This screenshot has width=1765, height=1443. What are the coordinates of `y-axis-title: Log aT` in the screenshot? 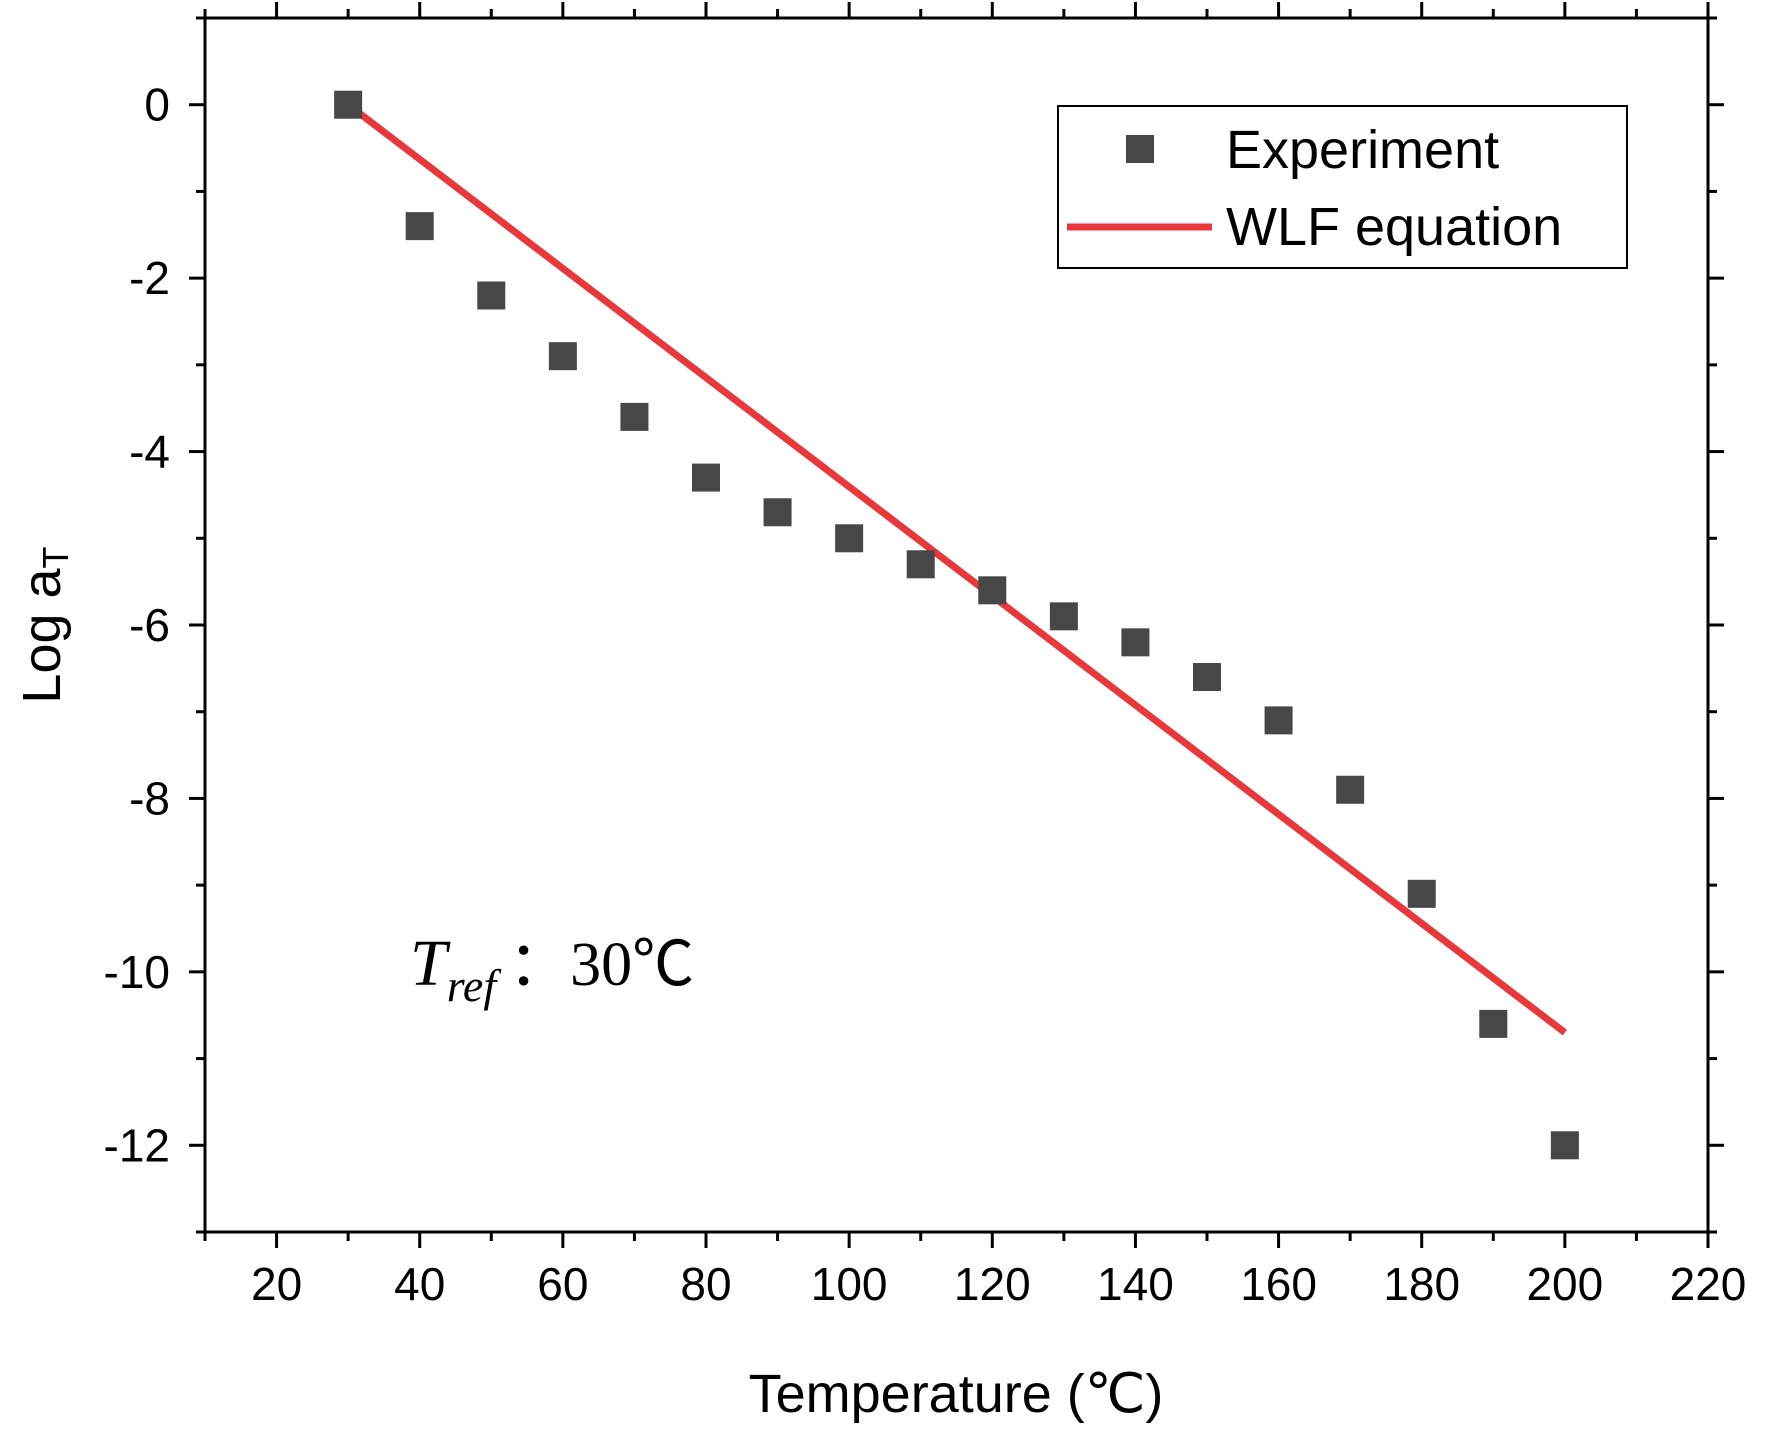 It's located at (44, 624).